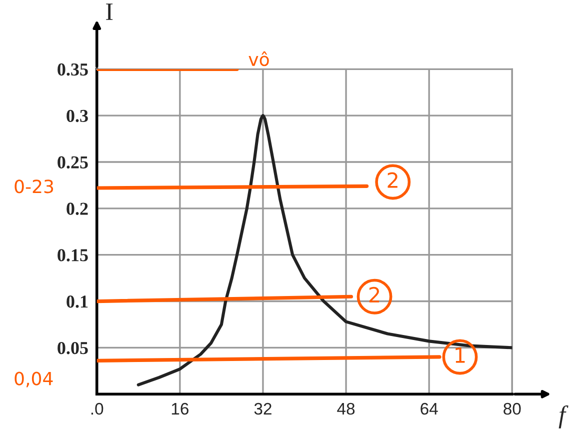 The width and height of the screenshot is (580, 435). I want to click on text: vô, so click(258, 58).